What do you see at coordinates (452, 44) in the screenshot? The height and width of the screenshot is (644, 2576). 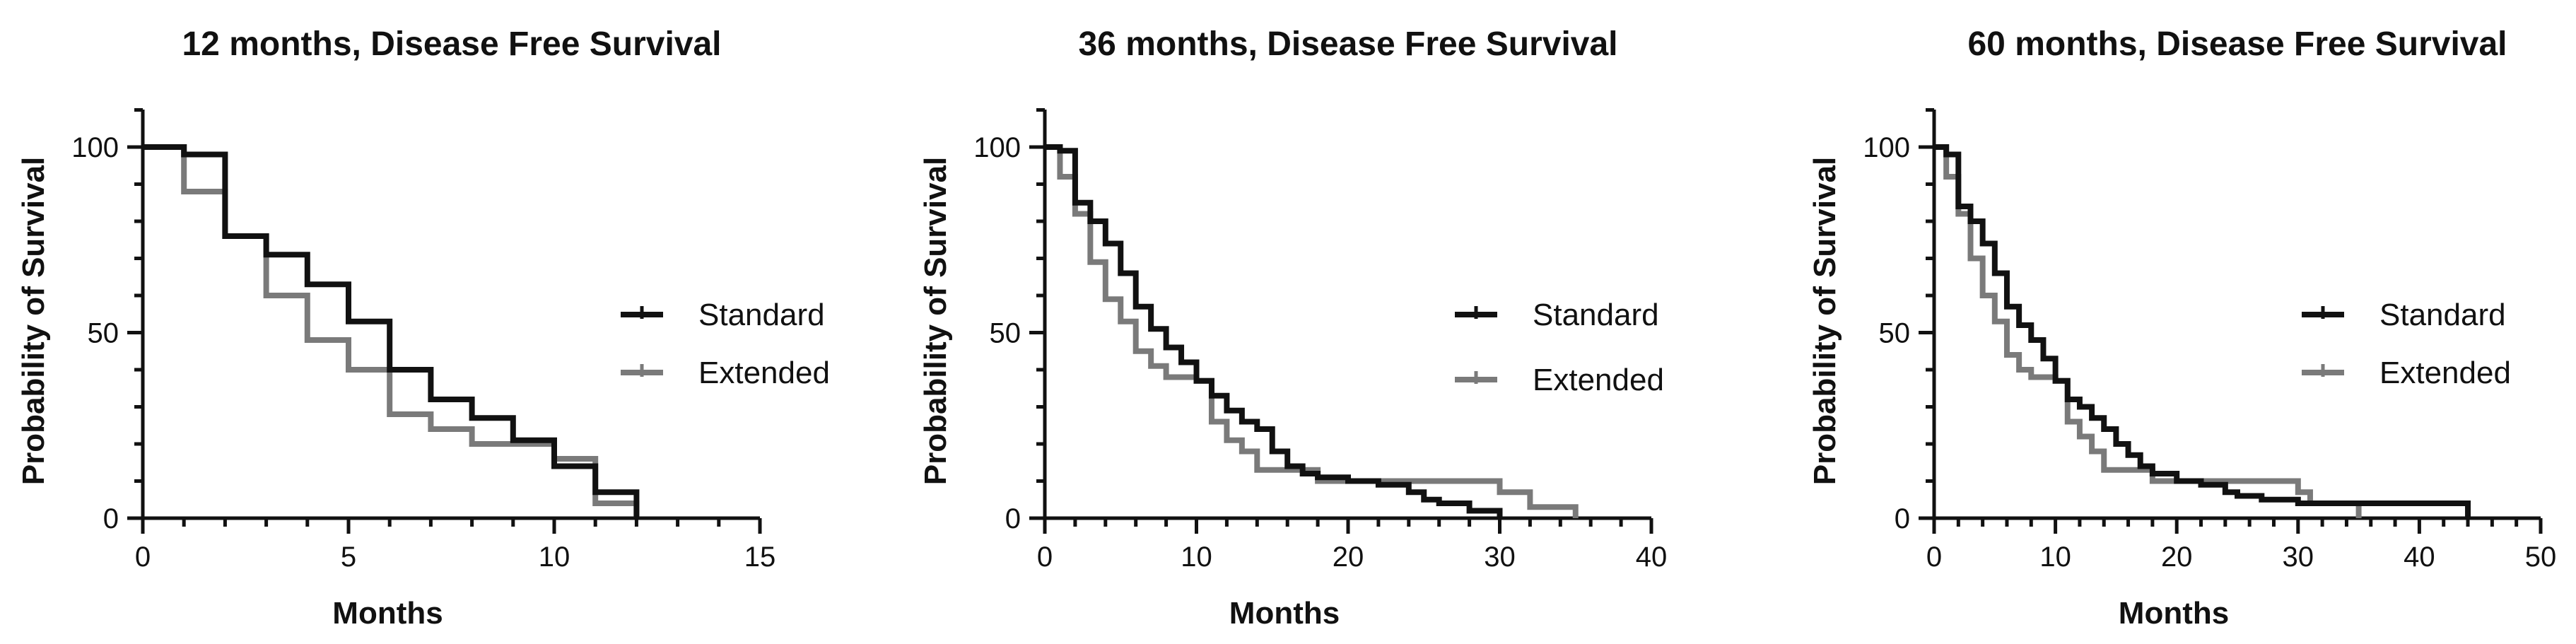 I see `chart-title: 12 months, Disease Free Survival` at bounding box center [452, 44].